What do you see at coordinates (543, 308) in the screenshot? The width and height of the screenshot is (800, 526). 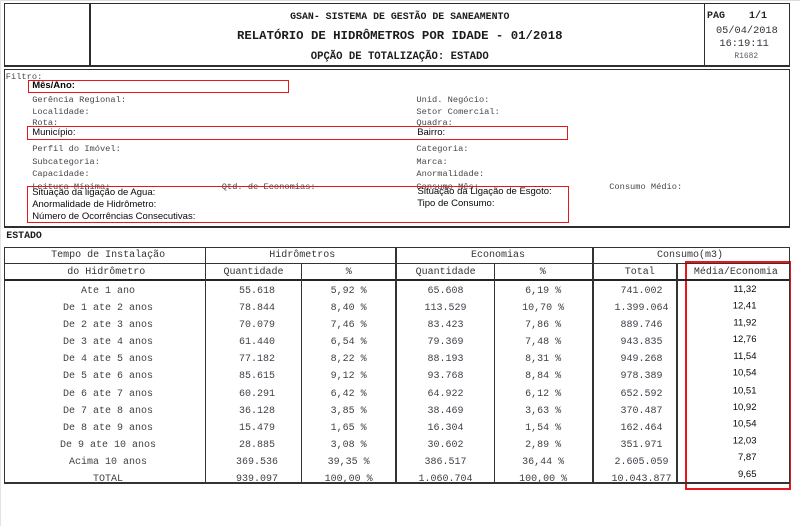 I see `cell-economias-percentual: 10,70 %` at bounding box center [543, 308].